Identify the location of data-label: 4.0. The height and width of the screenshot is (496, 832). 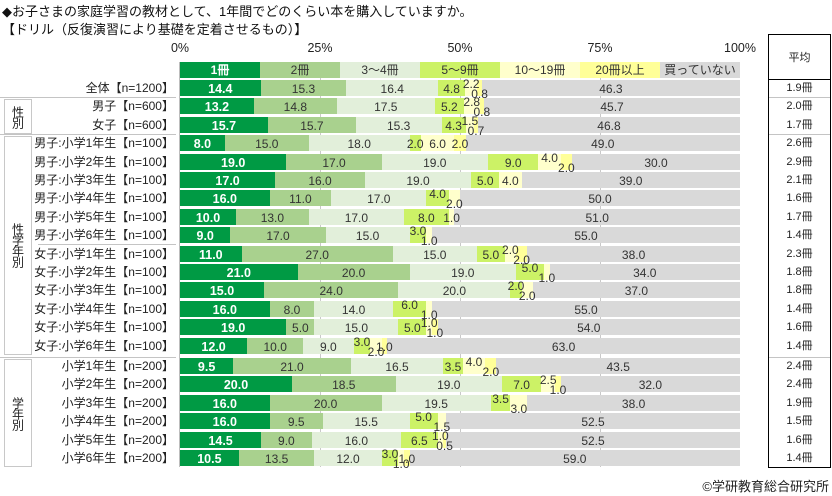
(510, 181).